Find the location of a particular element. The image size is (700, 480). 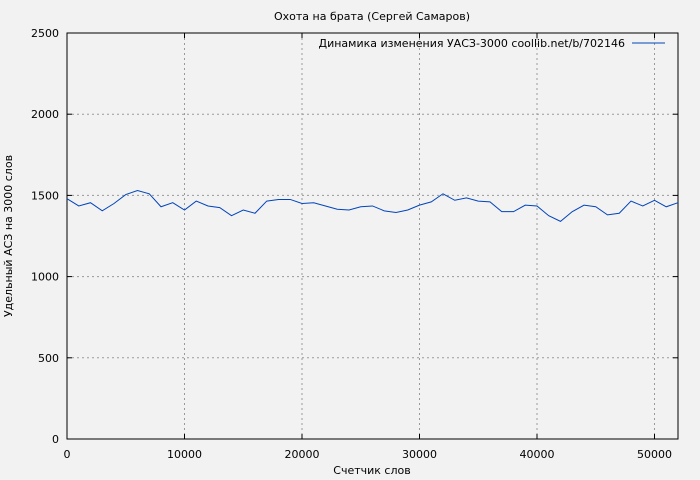

x-tick-label: 30000 is located at coordinates (419, 454).